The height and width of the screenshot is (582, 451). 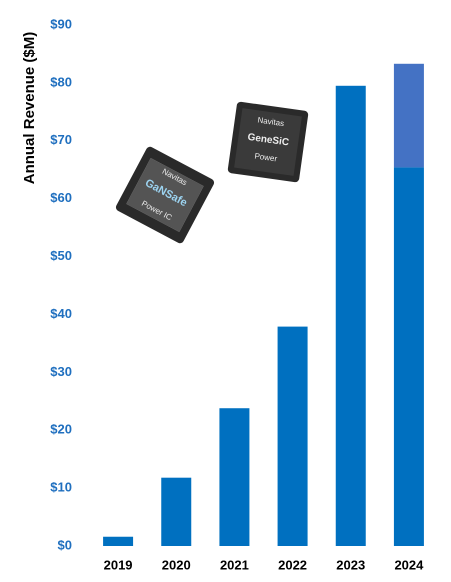 What do you see at coordinates (61, 313) in the screenshot?
I see `y-tick-label: $40` at bounding box center [61, 313].